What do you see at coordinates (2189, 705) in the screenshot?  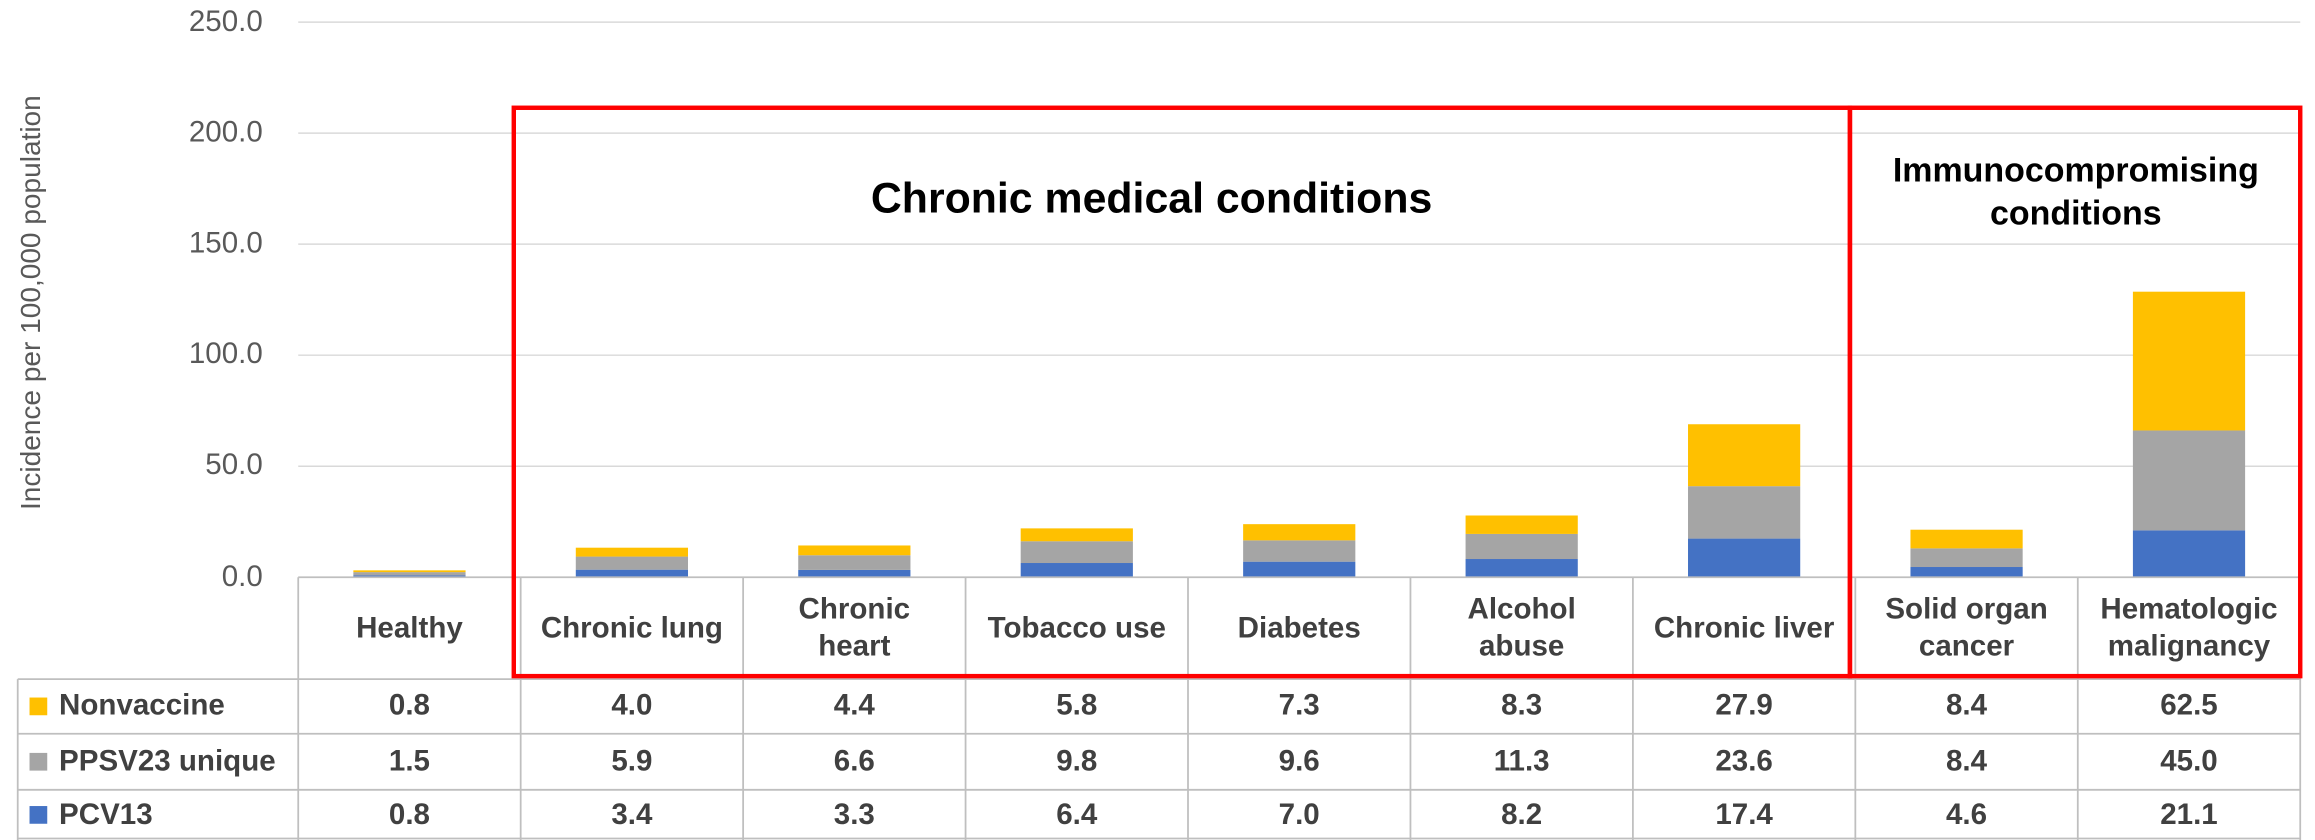 I see `value-label: 62.5` at bounding box center [2189, 705].